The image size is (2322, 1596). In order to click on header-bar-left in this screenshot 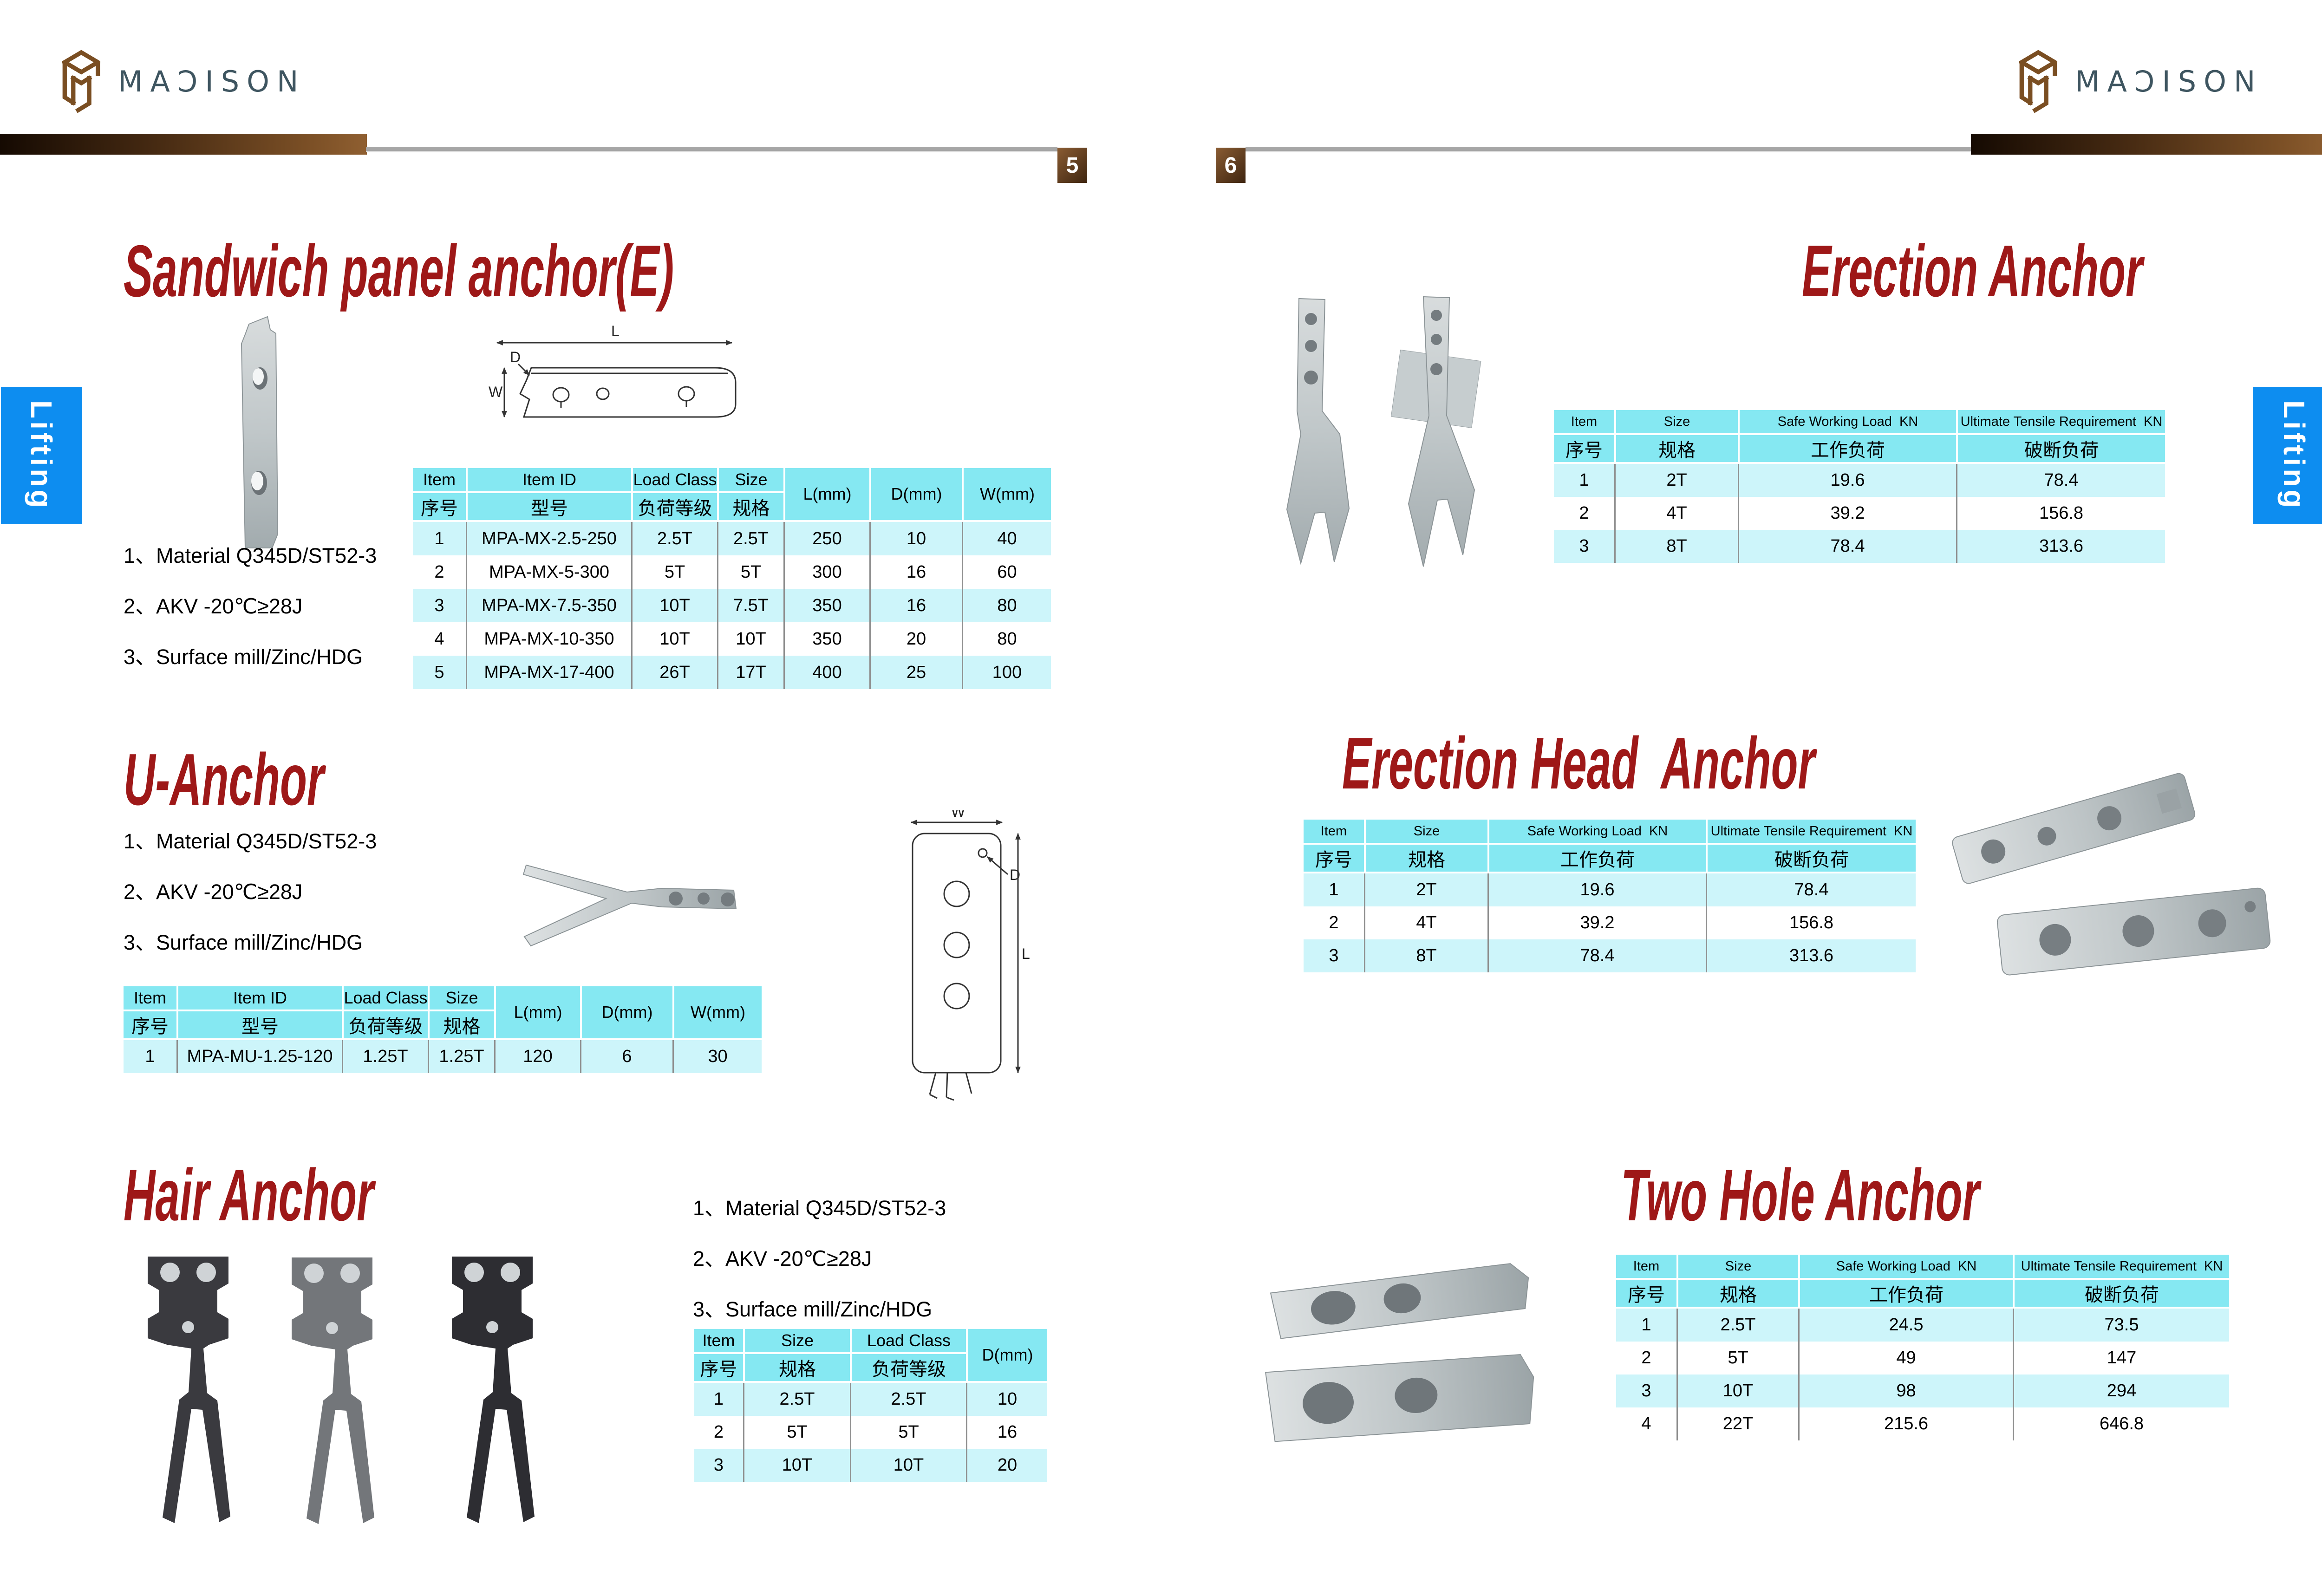, I will do `click(183, 144)`.